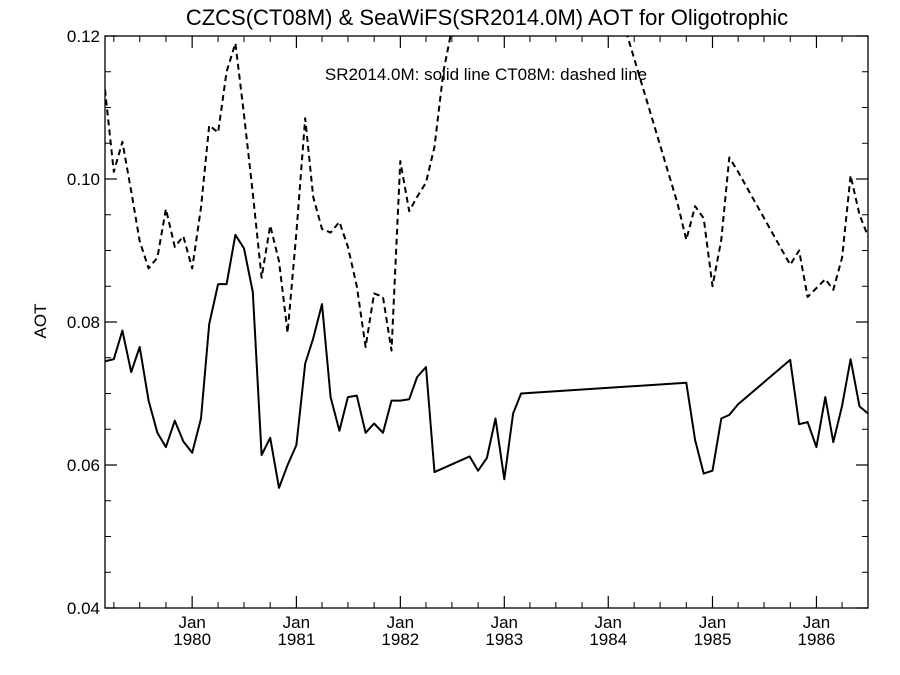 Image resolution: width=900 pixels, height=675 pixels. What do you see at coordinates (296, 639) in the screenshot?
I see `x-tick-year-label: 1981` at bounding box center [296, 639].